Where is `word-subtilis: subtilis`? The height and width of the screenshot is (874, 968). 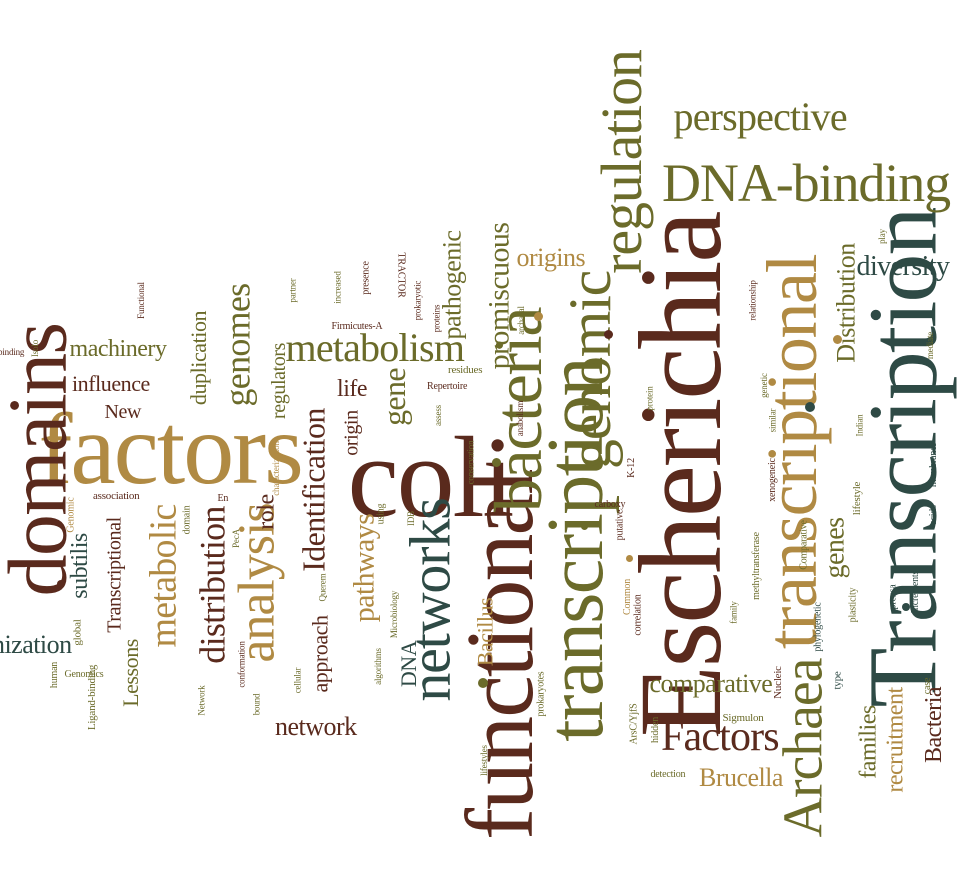
word-subtilis: subtilis is located at coordinates (79, 566).